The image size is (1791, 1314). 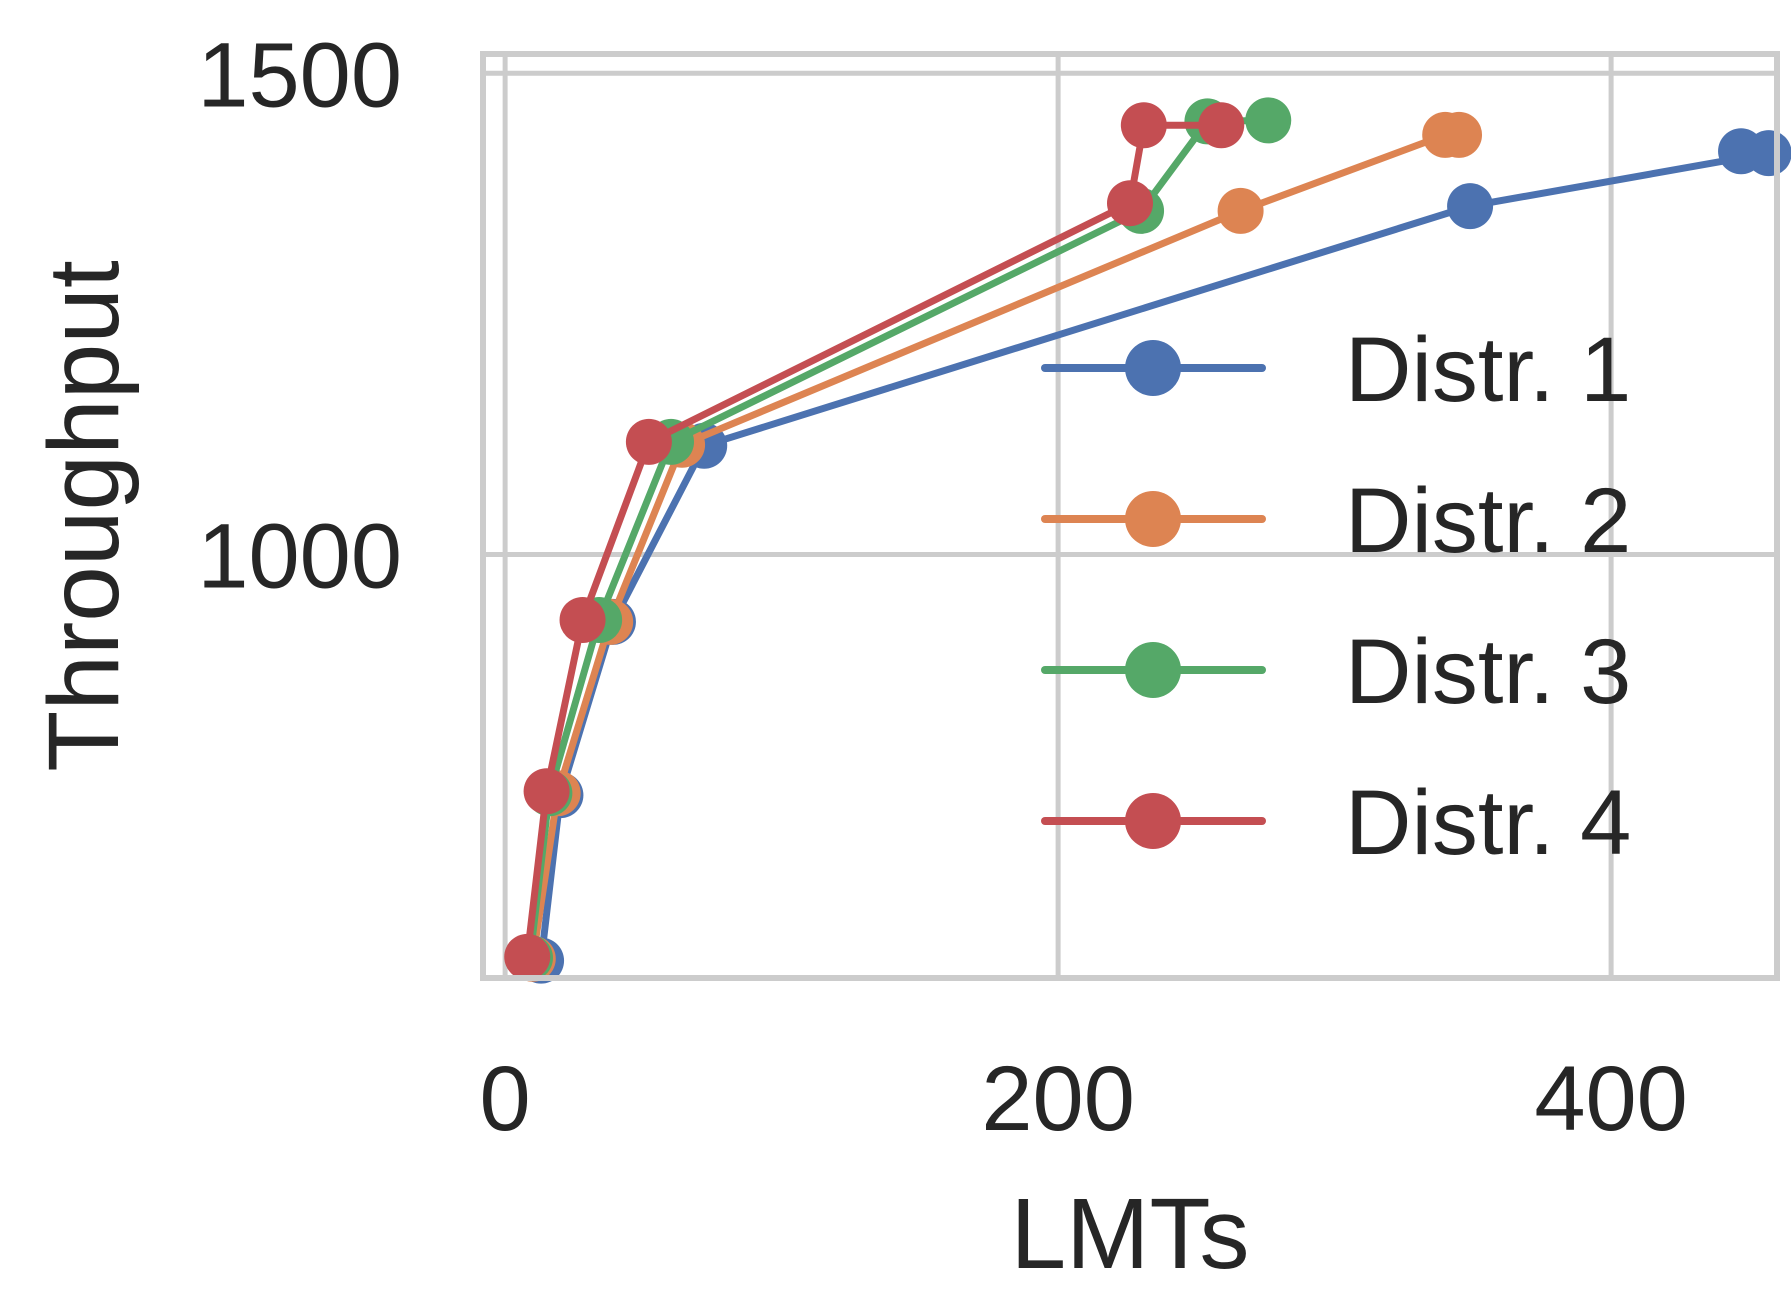 I want to click on legend-item-1: Distr. 1, so click(x=1336, y=370).